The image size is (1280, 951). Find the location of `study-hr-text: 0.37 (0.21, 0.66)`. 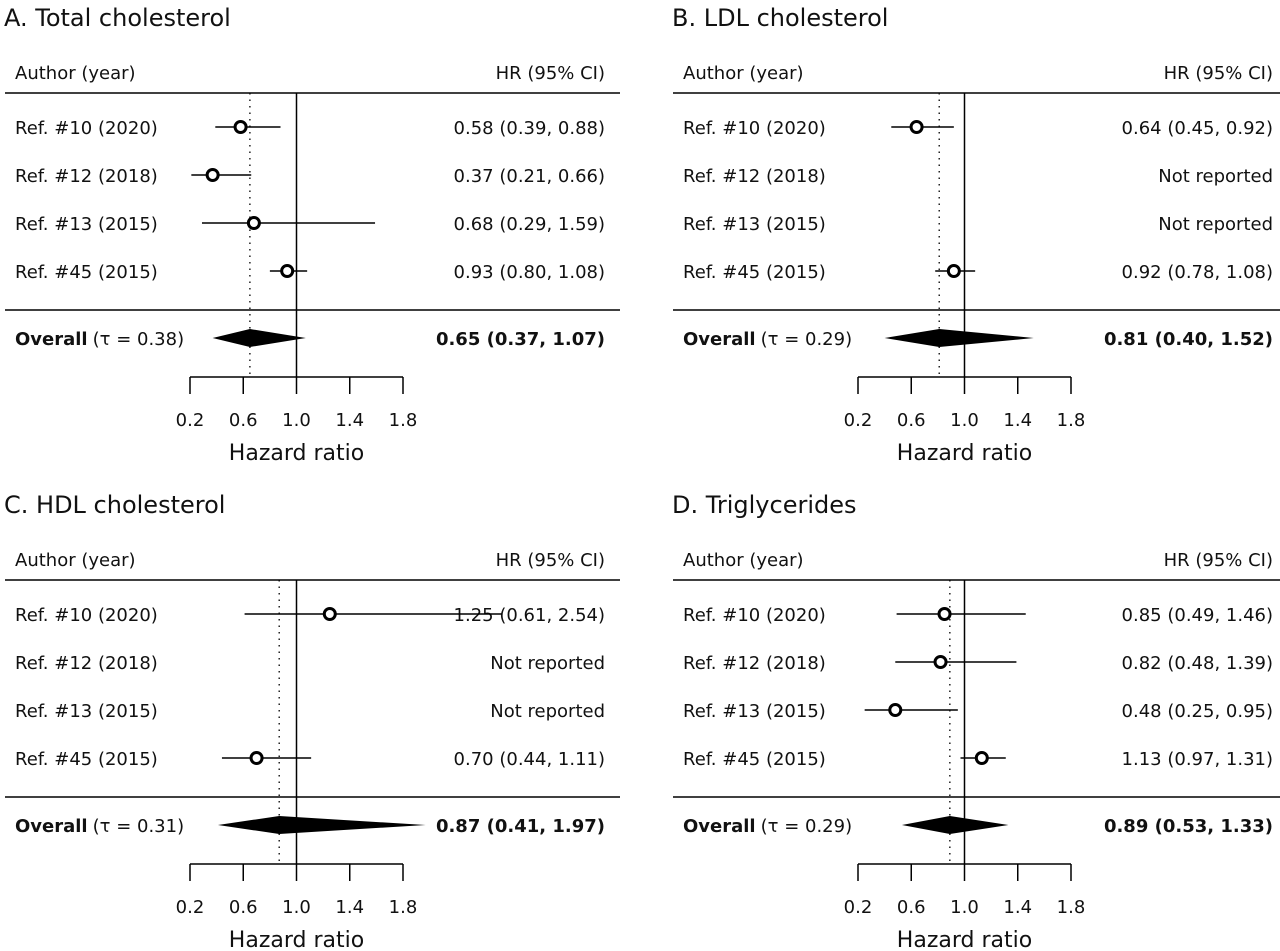

study-hr-text: 0.37 (0.21, 0.66) is located at coordinates (529, 176).